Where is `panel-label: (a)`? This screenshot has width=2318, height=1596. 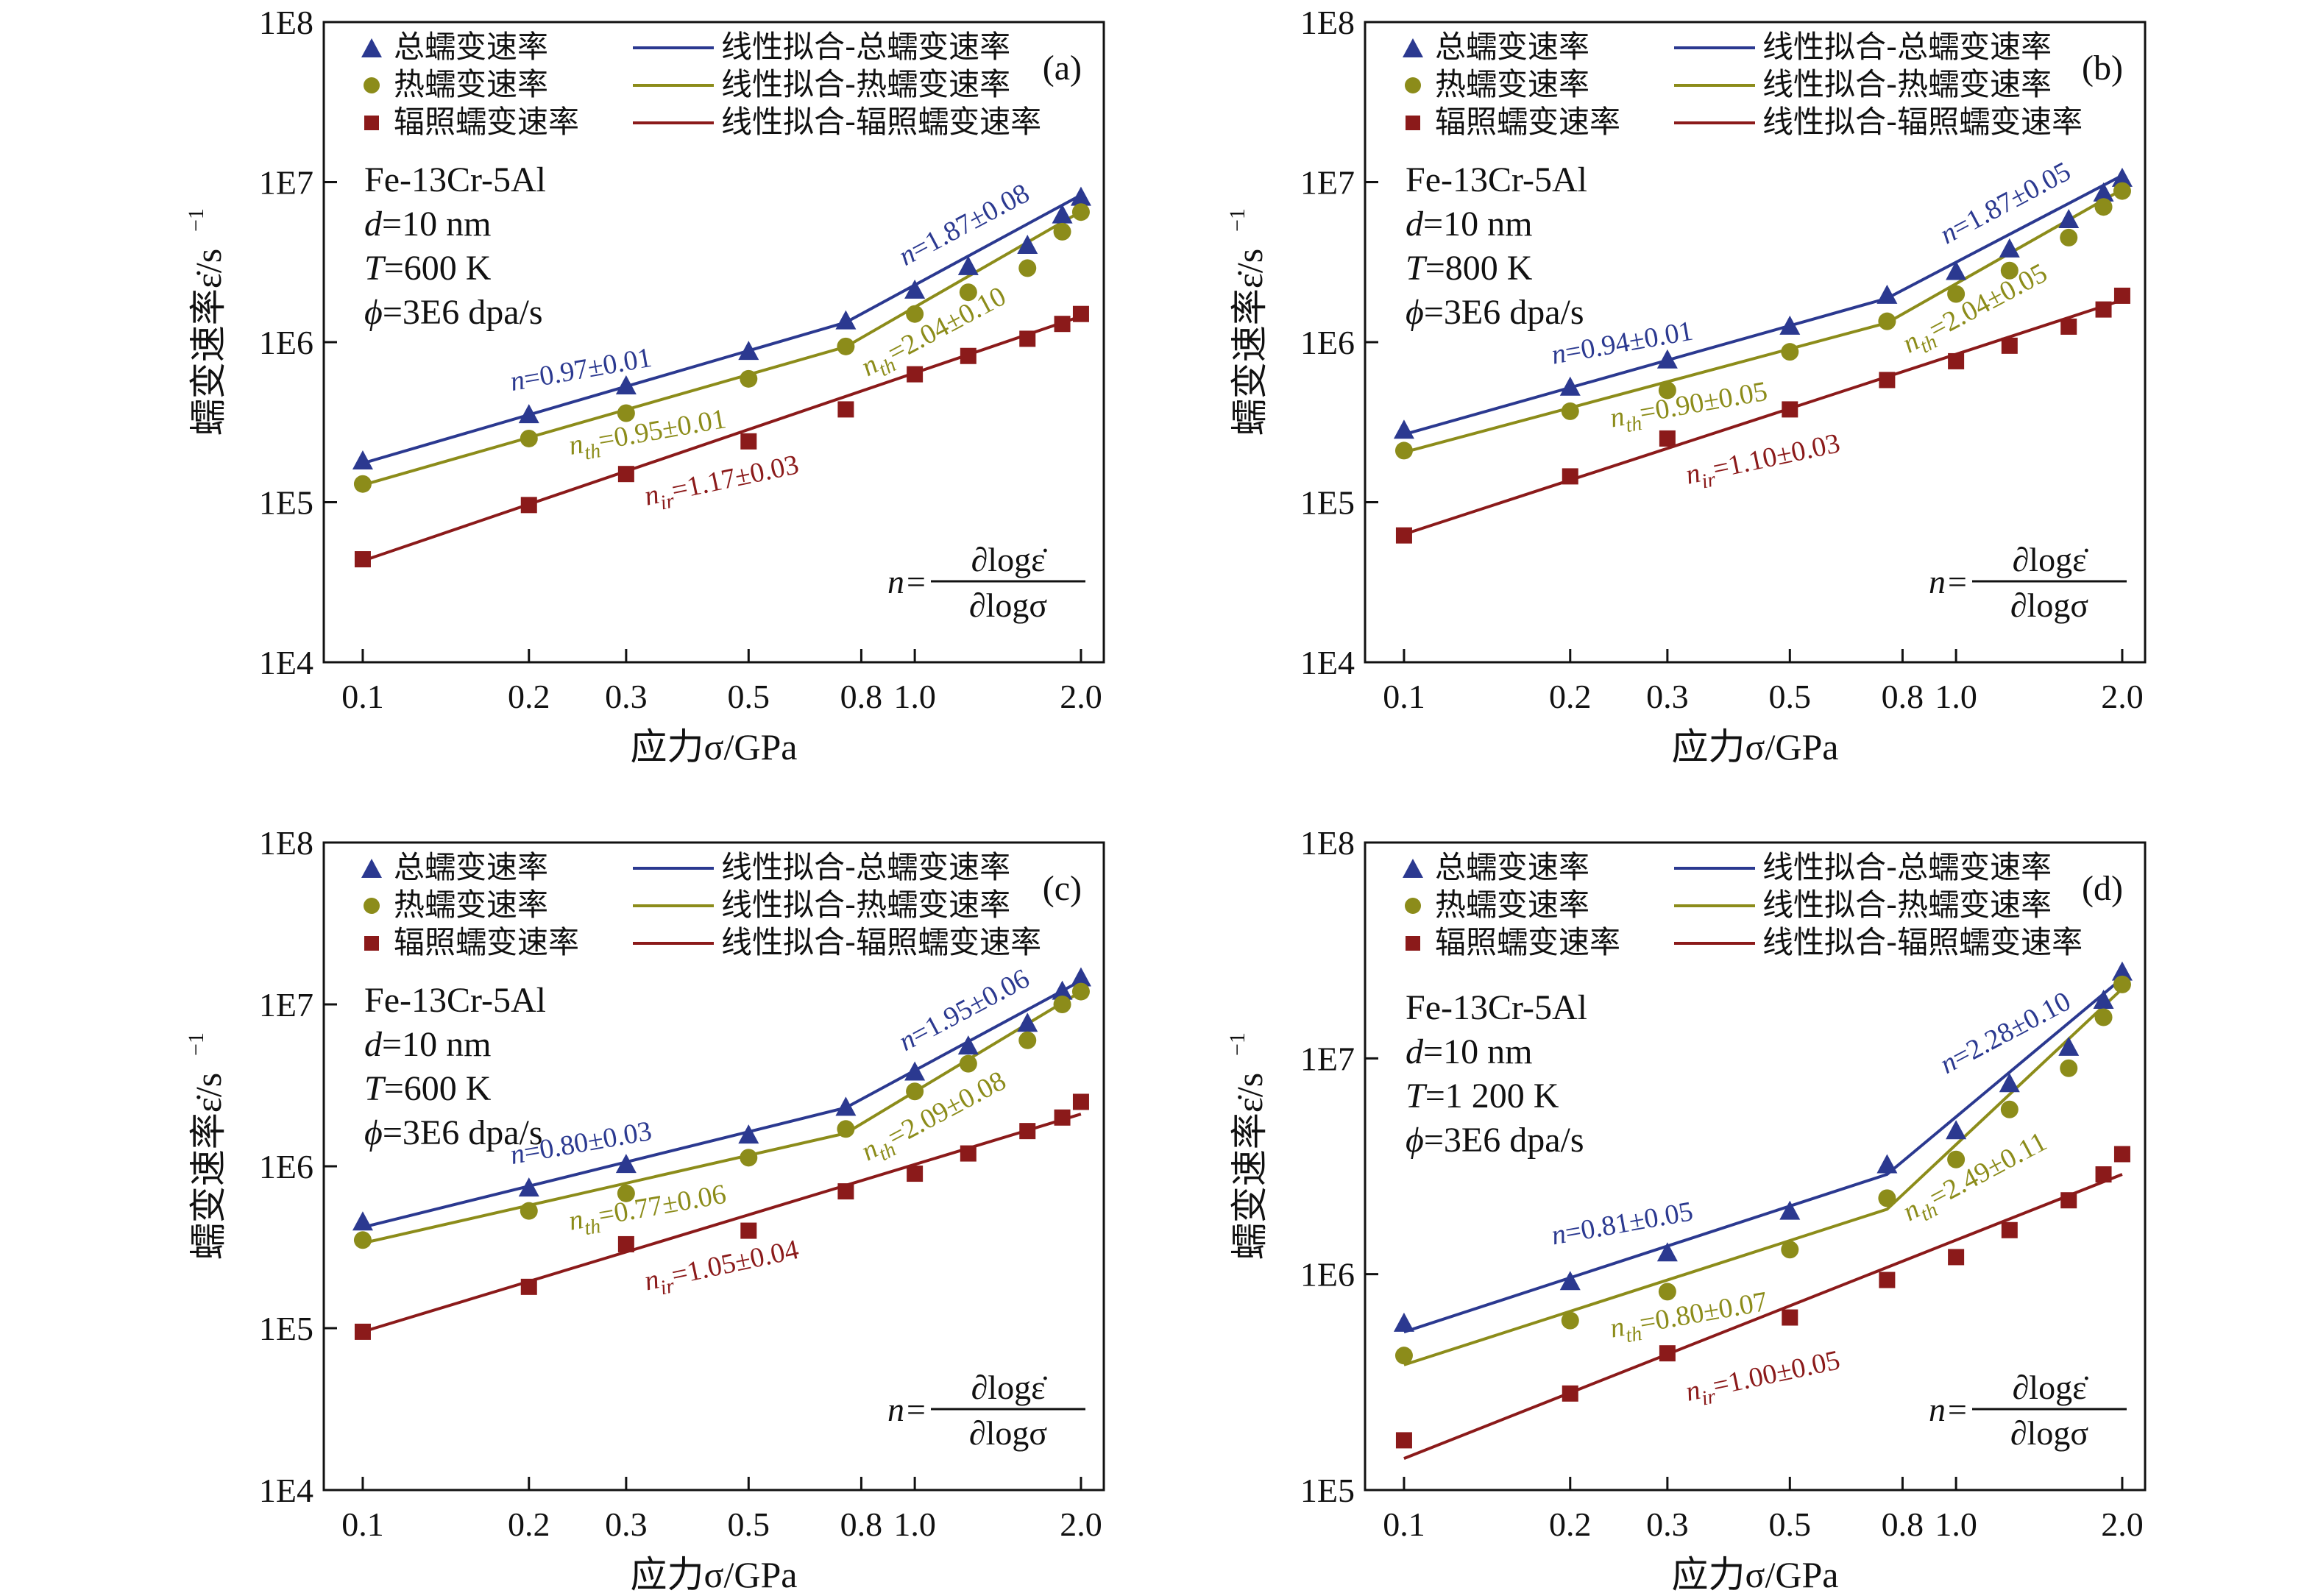 panel-label: (a) is located at coordinates (1062, 68).